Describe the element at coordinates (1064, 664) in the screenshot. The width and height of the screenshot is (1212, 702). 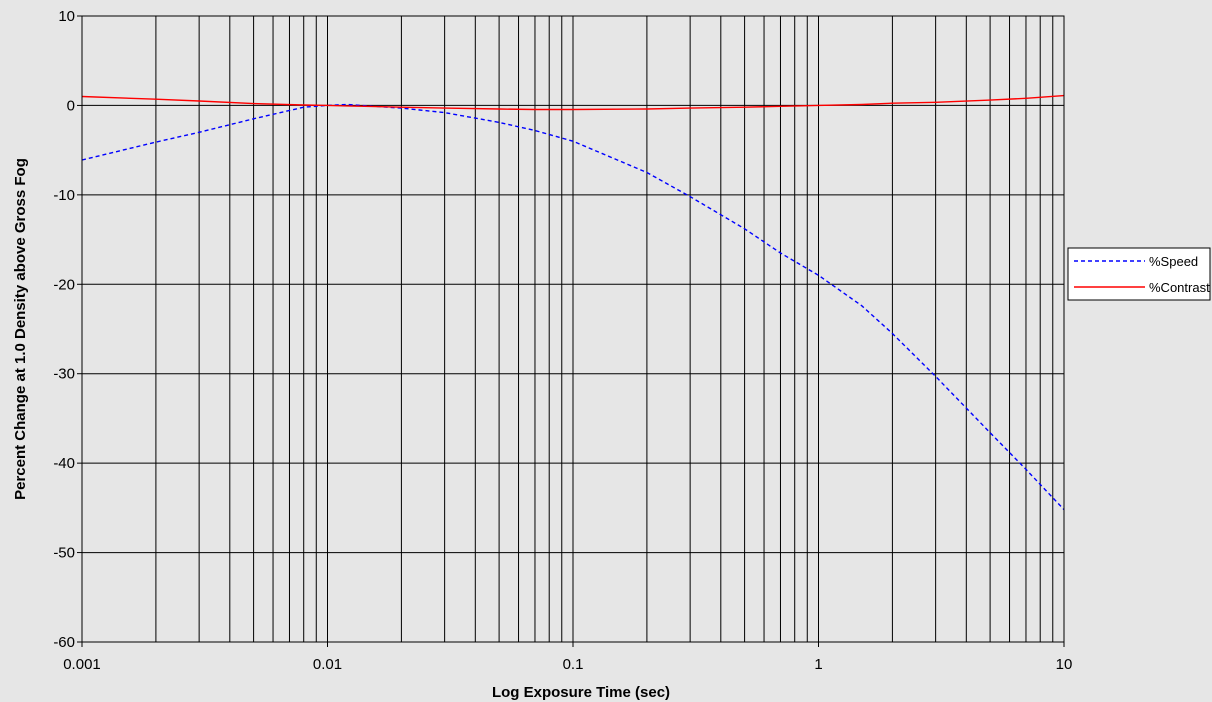
I see `x-tick-label: 10` at that location.